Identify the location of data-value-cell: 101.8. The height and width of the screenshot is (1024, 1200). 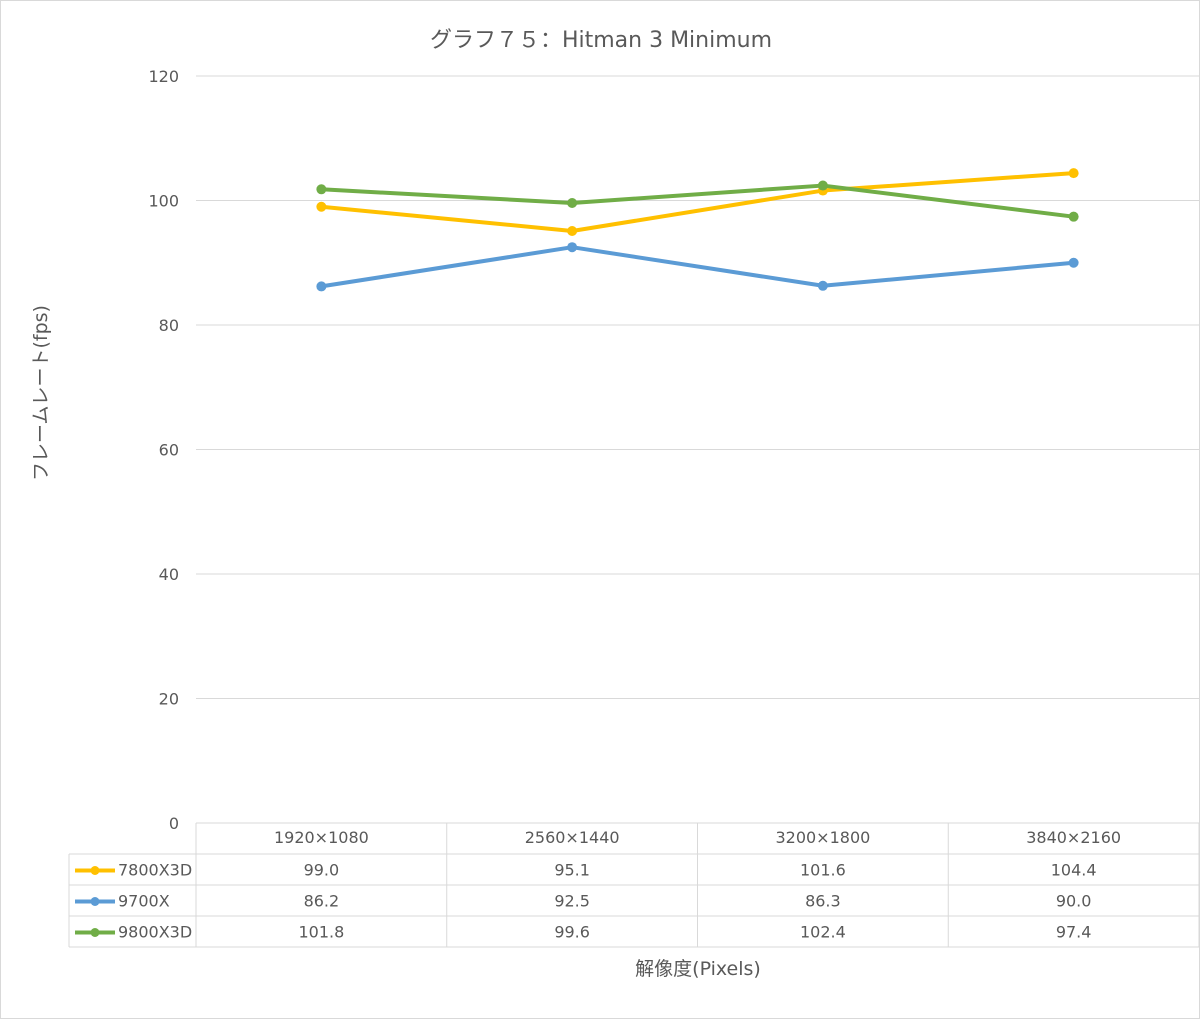
(321, 932).